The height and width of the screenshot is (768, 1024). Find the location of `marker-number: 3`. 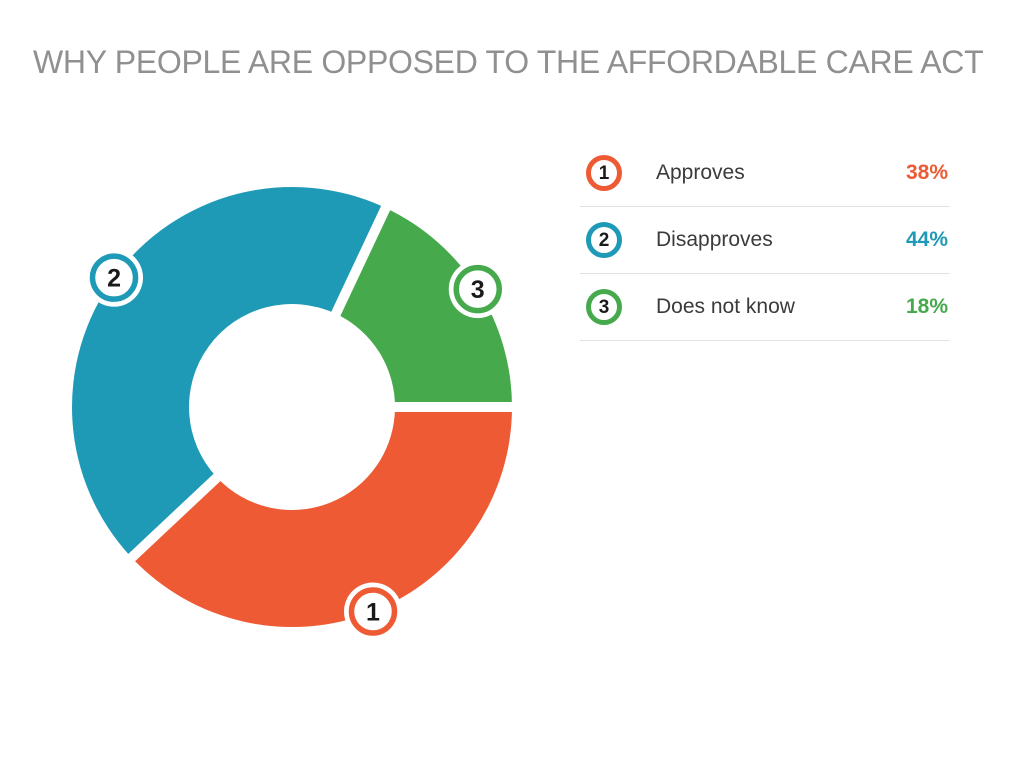

marker-number: 3 is located at coordinates (478, 290).